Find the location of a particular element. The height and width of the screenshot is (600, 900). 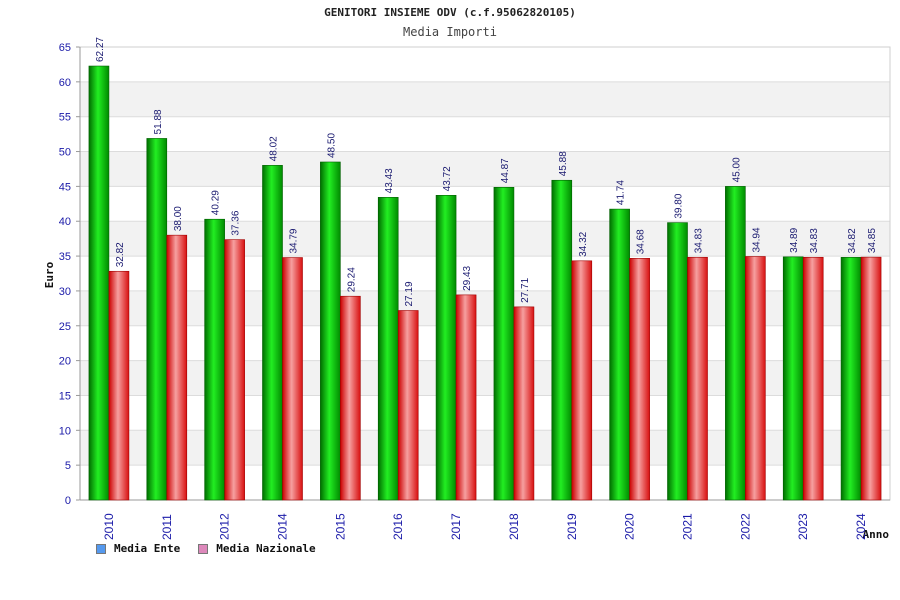

bar-media-nazionale-2017 is located at coordinates (466, 397).